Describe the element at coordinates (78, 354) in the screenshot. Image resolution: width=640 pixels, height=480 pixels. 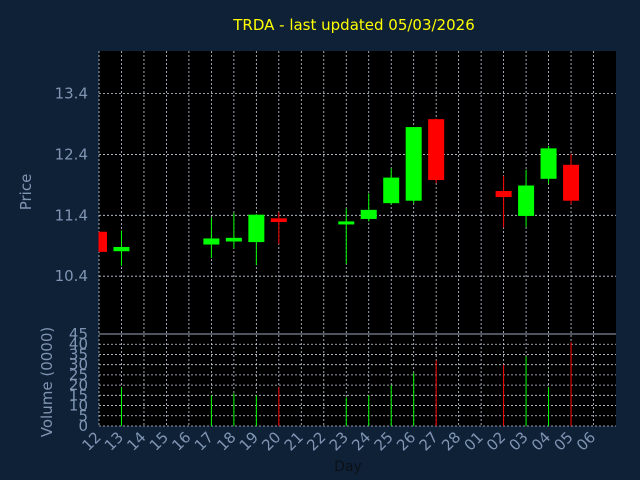
I see `volume-tick-label: 35` at that location.